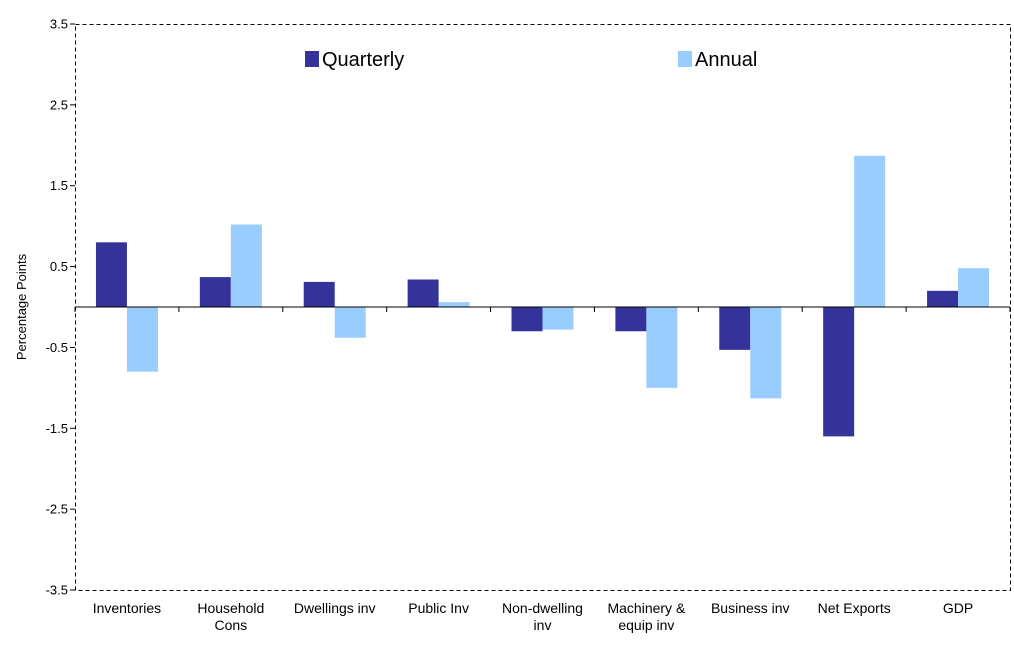 The height and width of the screenshot is (646, 1014). What do you see at coordinates (230, 616) in the screenshot?
I see `x-tick-label: Household Cons` at bounding box center [230, 616].